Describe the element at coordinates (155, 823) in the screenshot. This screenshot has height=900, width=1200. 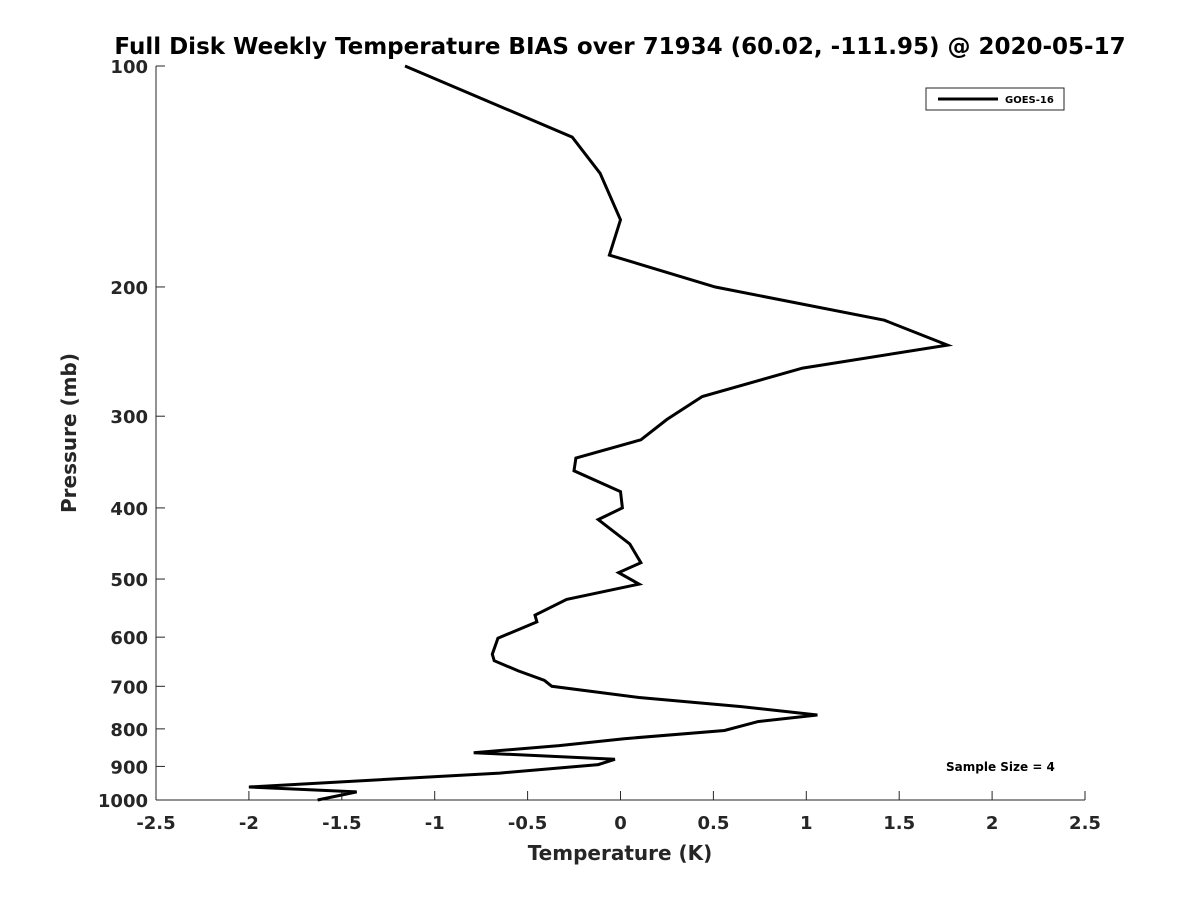
I see `x-tick-label: -2.5` at that location.